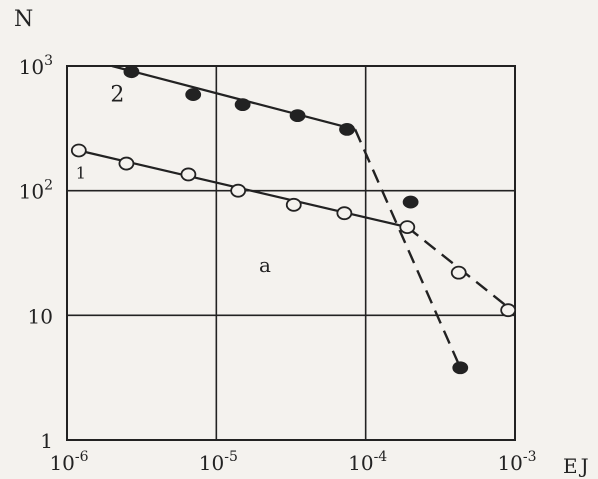 This screenshot has height=479, width=598. I want to click on y-tick-label: 10², so click(36, 191).